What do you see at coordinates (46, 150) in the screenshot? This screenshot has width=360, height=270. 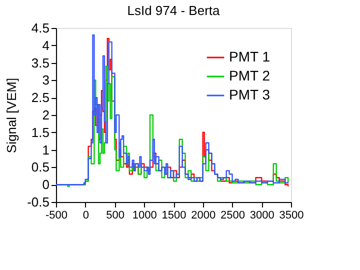 I see `y-tick-label: 1` at bounding box center [46, 150].